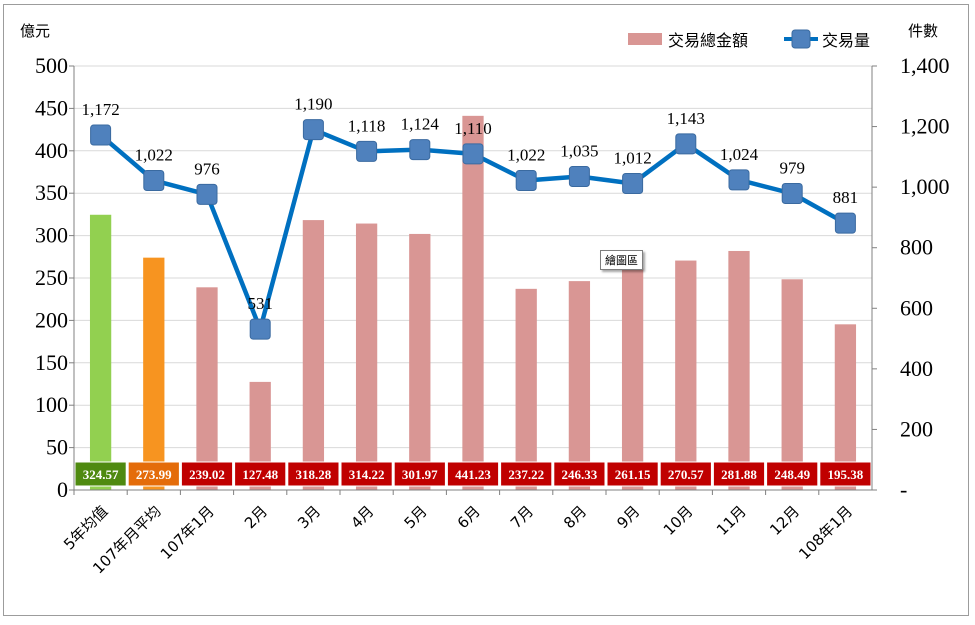 The image size is (975, 625). Describe the element at coordinates (62, 489) in the screenshot. I see `y-left-tick-label: 0` at that location.